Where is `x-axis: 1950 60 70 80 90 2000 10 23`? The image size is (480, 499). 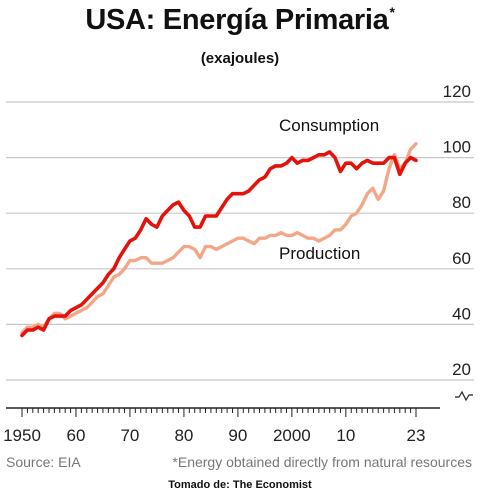 x-axis: 1950 60 70 80 90 2000 10 23 is located at coordinates (238, 417).